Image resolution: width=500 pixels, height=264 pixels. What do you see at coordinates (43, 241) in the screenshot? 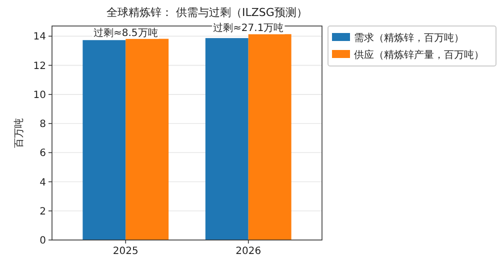
I see `y-tick-label: 0` at bounding box center [43, 241].